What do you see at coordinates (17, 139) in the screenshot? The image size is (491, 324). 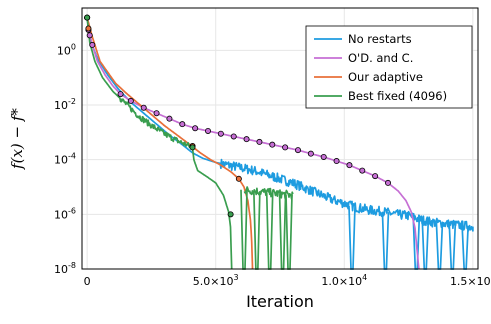 I see `y-axis-label: f(x) − f*` at bounding box center [17, 139].